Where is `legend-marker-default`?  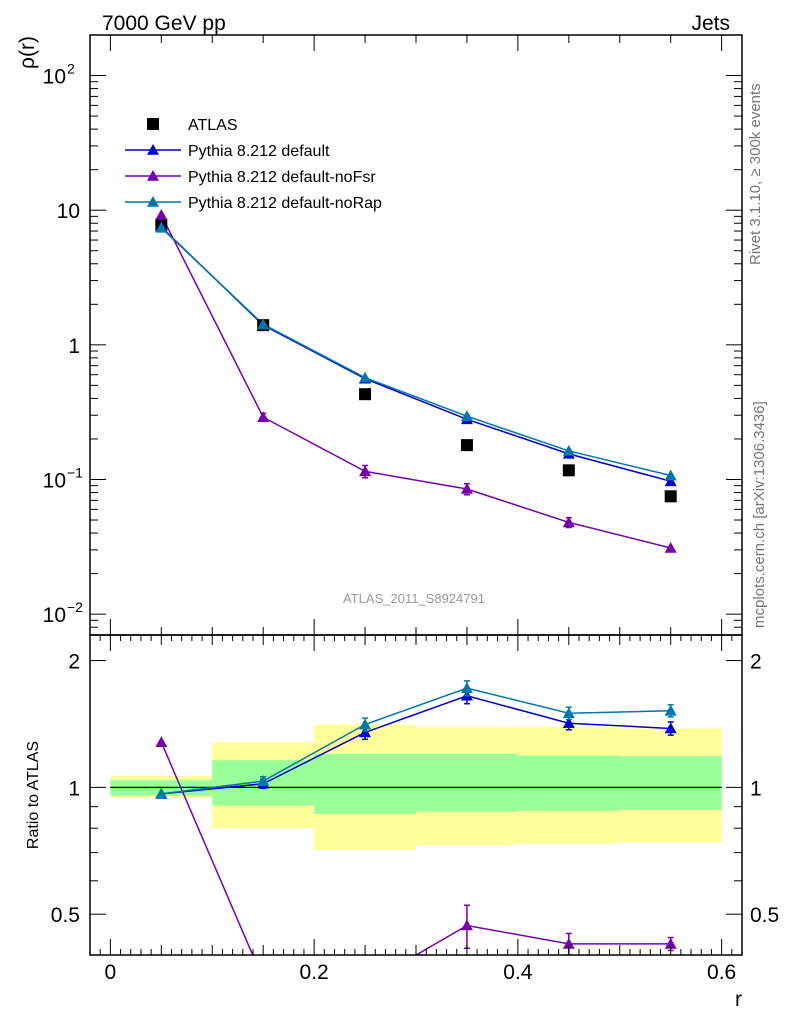 legend-marker-default is located at coordinates (153, 149).